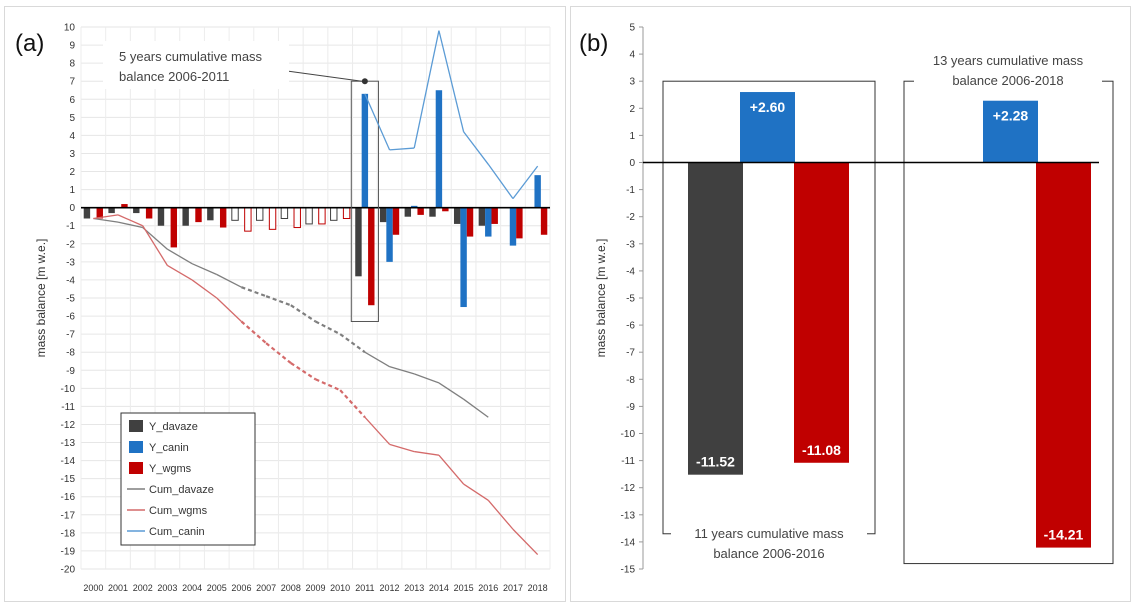  I want to click on y-tick-label: 6, so click(72, 100).